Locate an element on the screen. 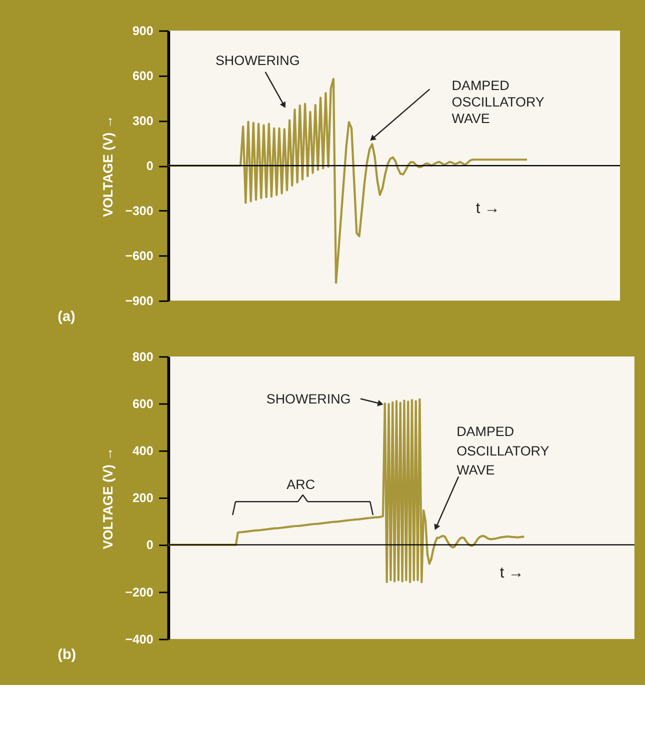  y-tick-label: 900 is located at coordinates (143, 31).